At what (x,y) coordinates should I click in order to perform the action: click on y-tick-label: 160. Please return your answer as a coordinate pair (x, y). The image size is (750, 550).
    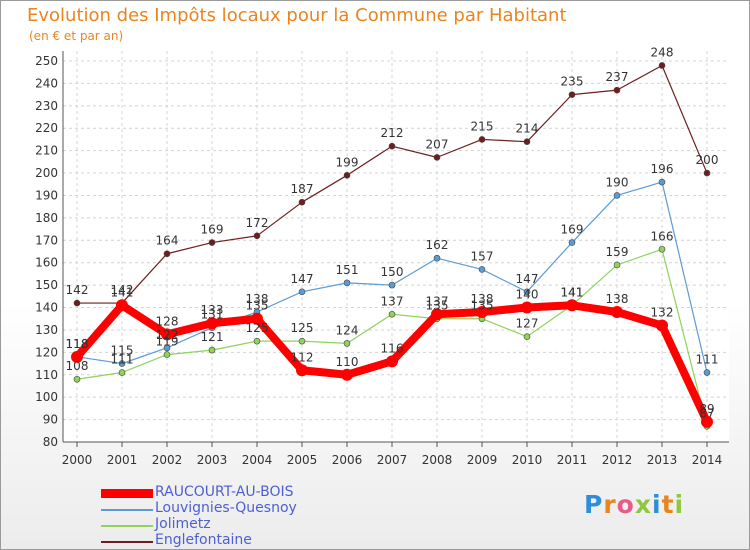
    Looking at the image, I should click on (46, 263).